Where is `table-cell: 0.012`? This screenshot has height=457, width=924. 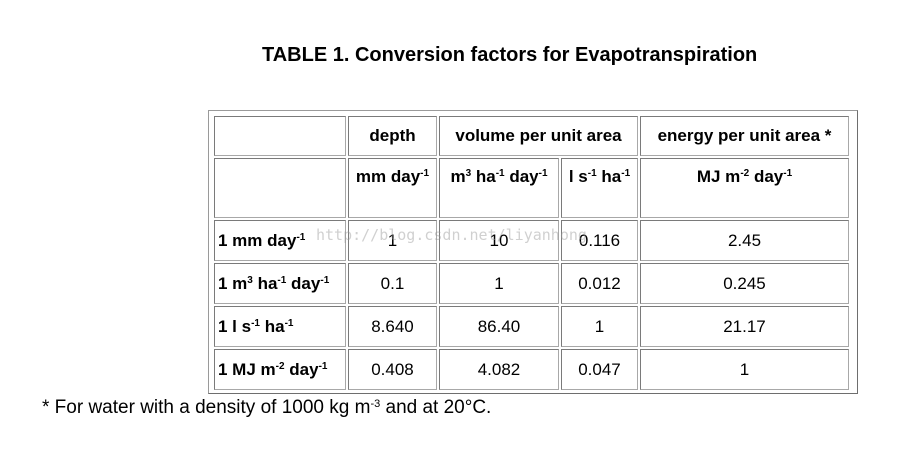
table-cell: 0.012 is located at coordinates (599, 283).